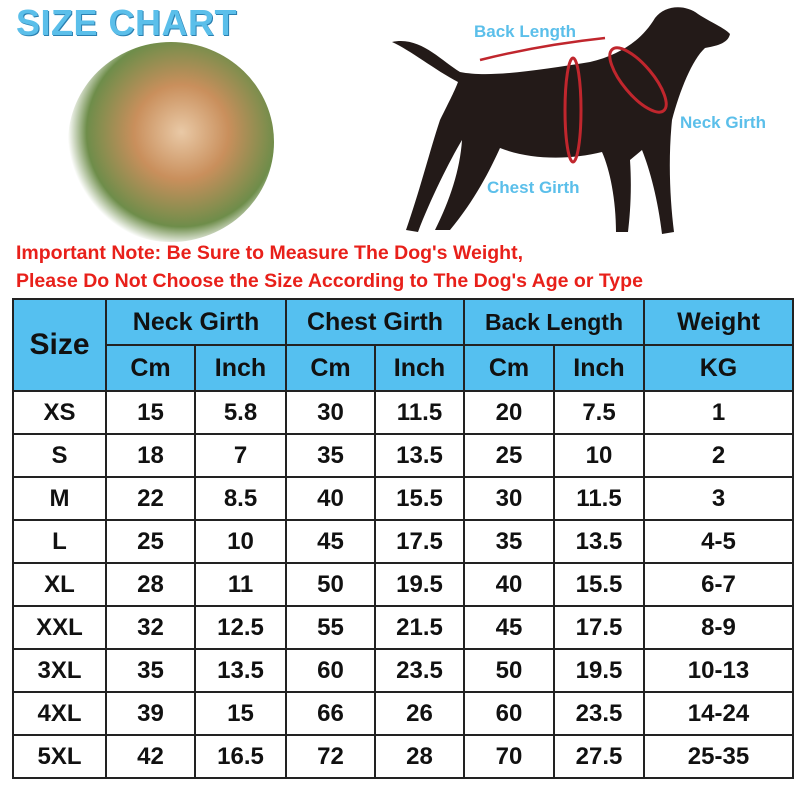  I want to click on table-cell: 12.5, so click(240, 627).